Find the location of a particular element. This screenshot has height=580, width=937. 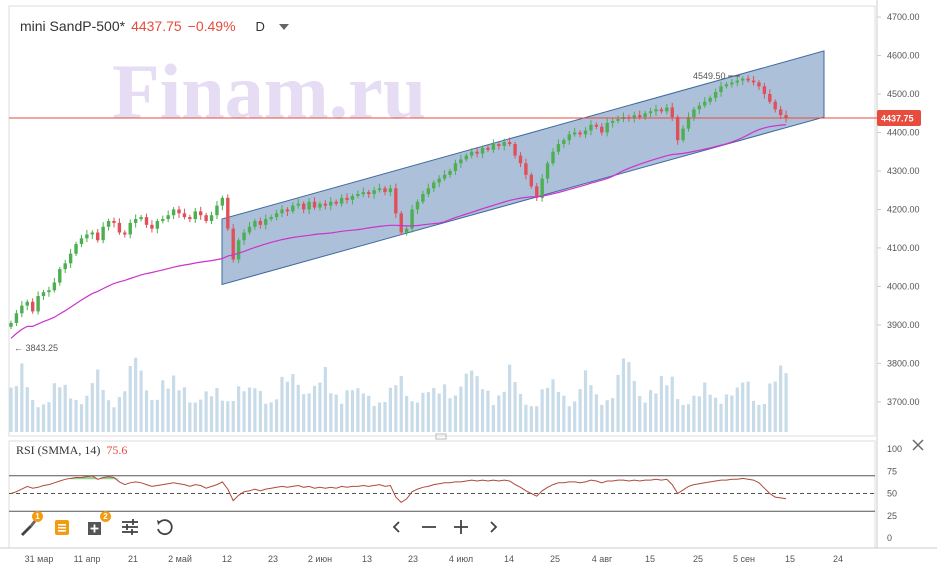

scroll-left-button is located at coordinates (397, 527).